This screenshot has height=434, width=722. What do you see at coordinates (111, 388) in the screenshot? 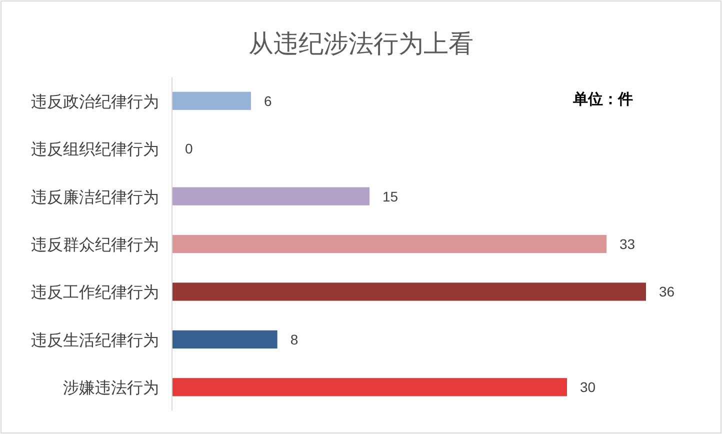
I see `y-tick-label: 涉嫌违法行为` at bounding box center [111, 388].